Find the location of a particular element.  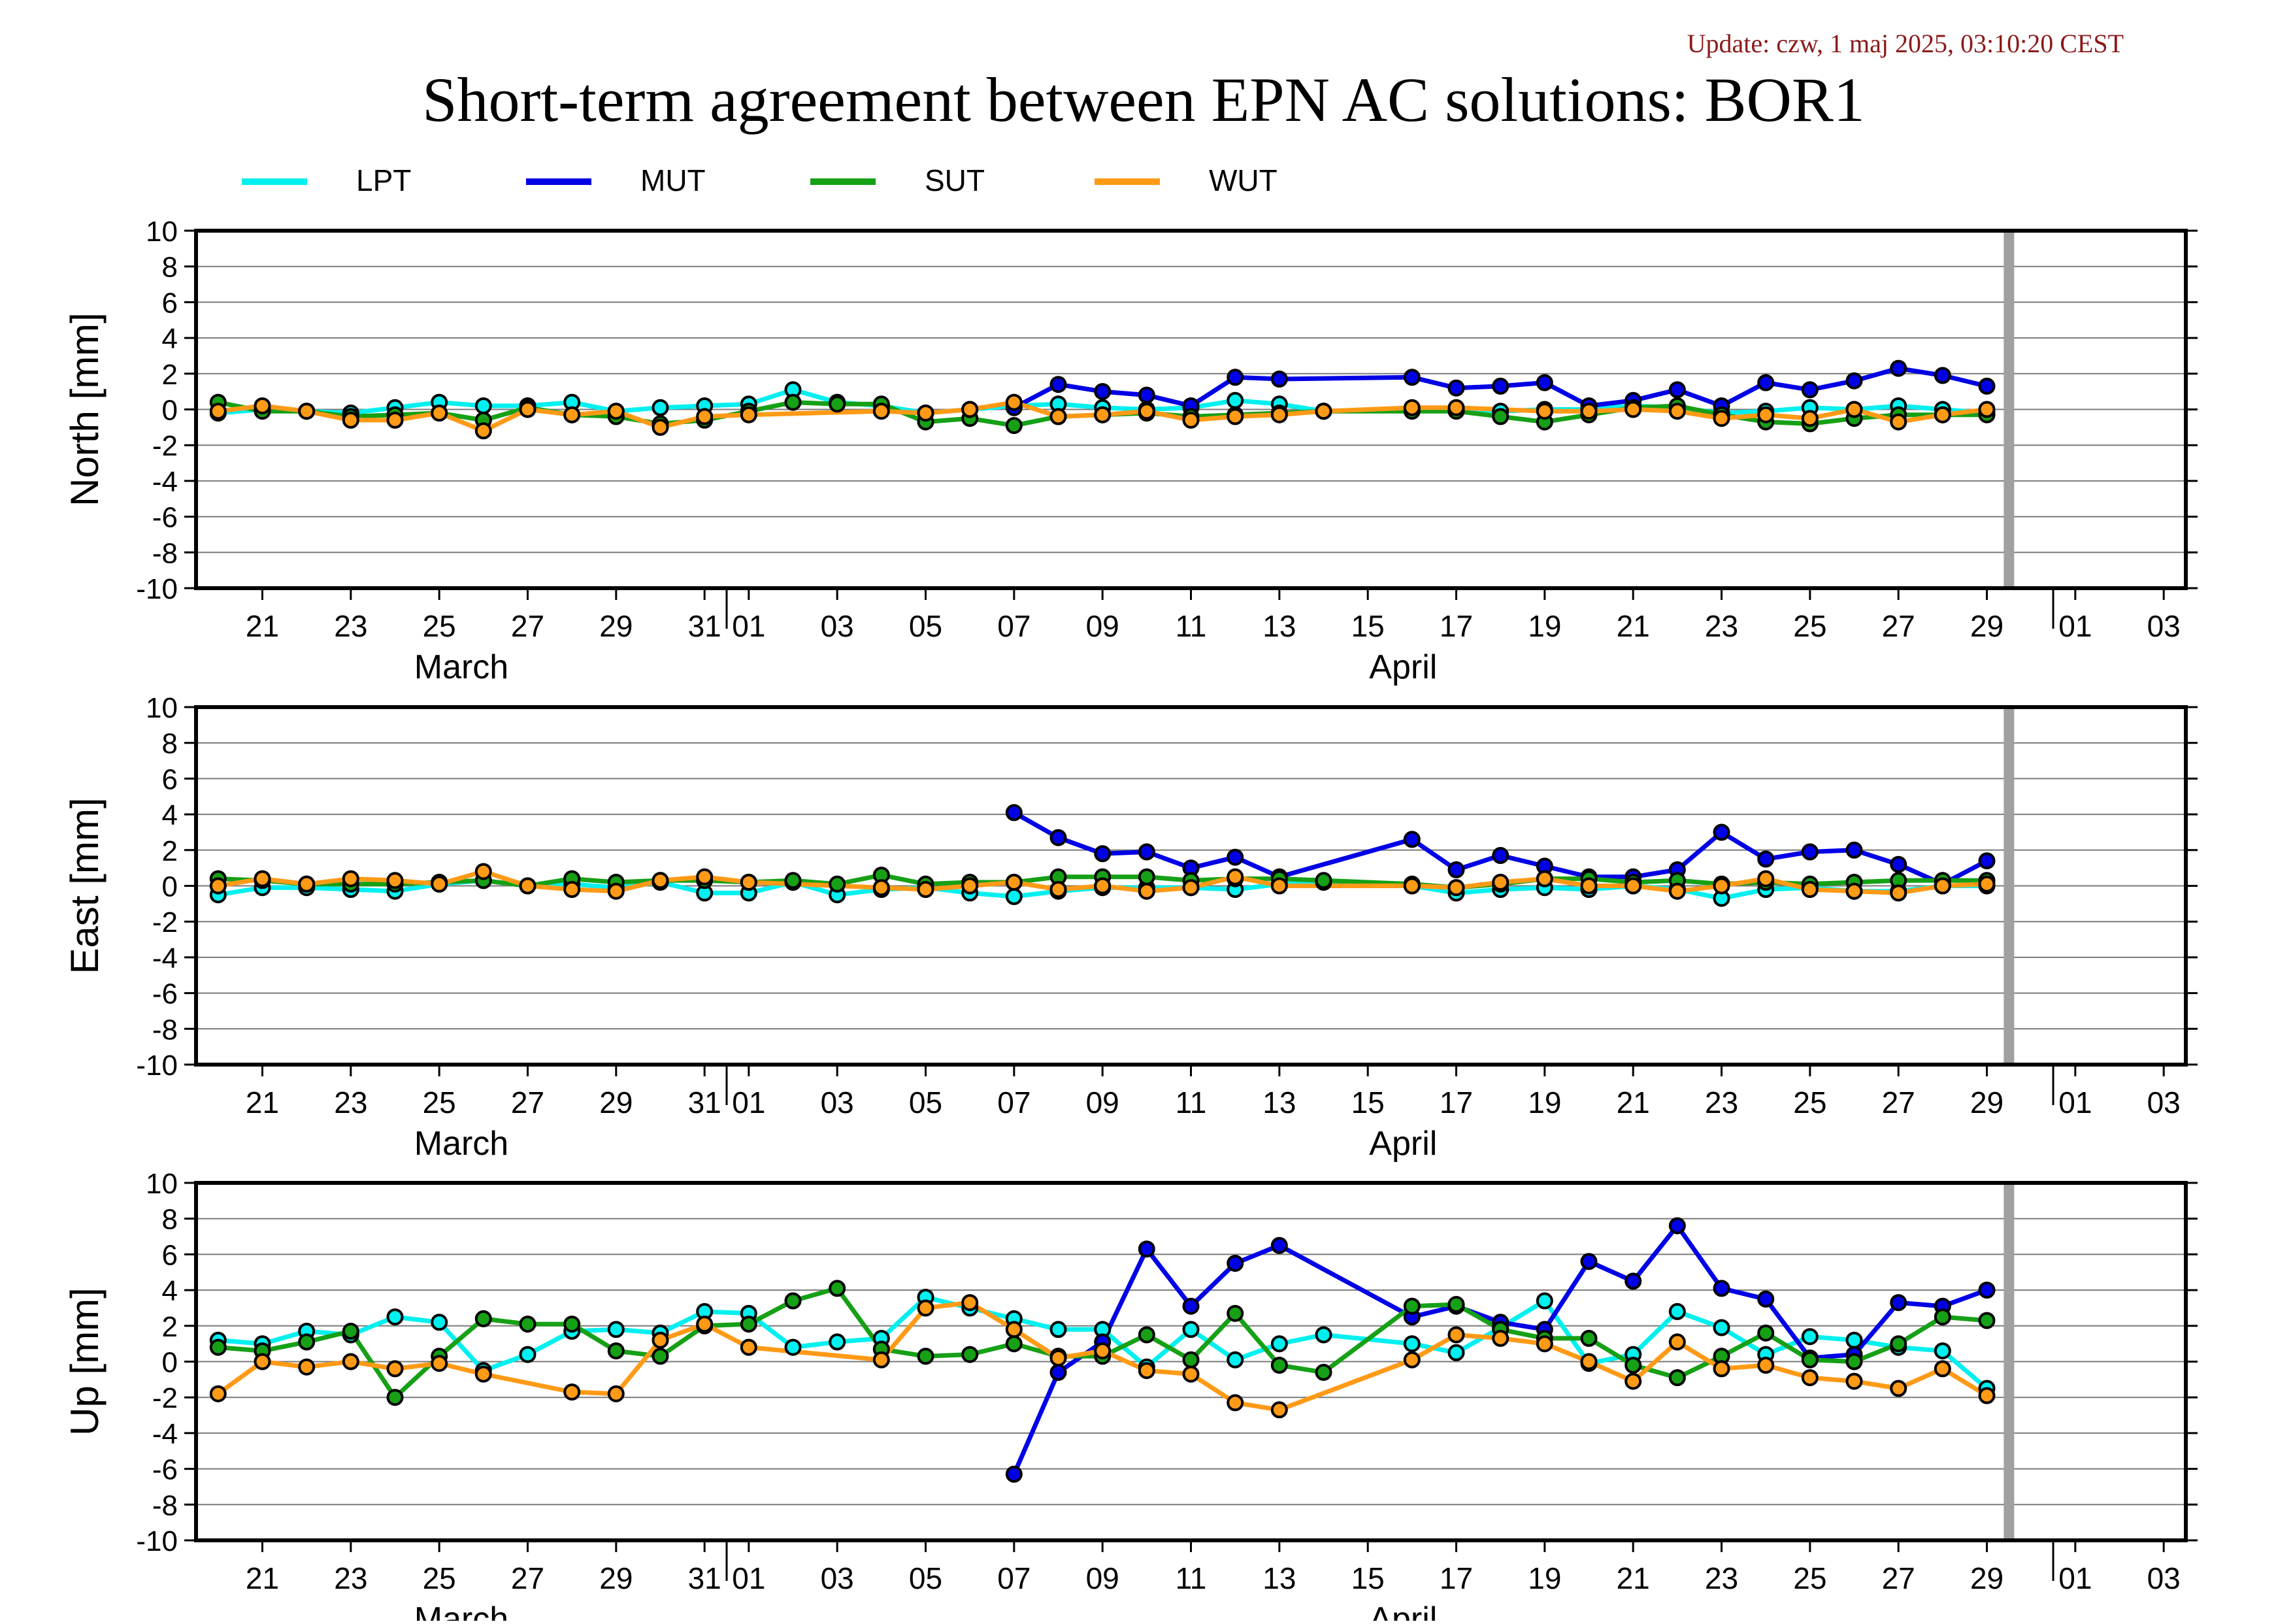

y-tick-label: 0 is located at coordinates (170, 411).